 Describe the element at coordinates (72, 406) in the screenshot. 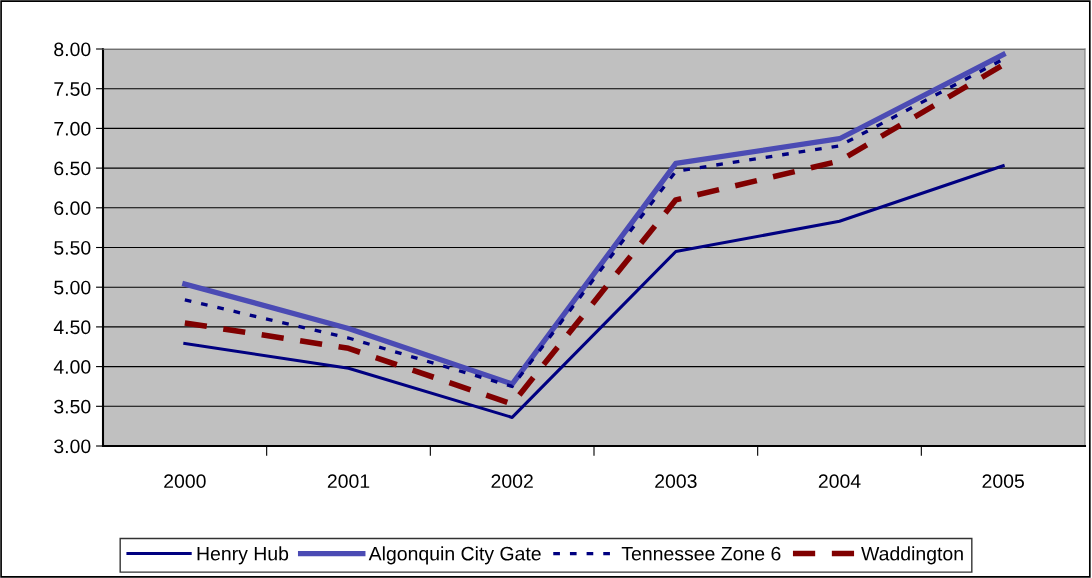

I see `y-tick-label: 3.50` at that location.